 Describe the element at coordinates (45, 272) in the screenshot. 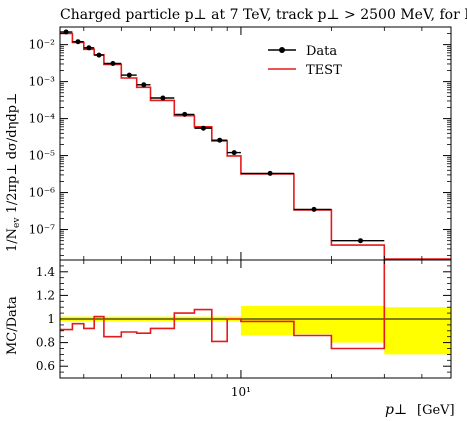

I see `ratio-y-tick-label: 1.4` at that location.